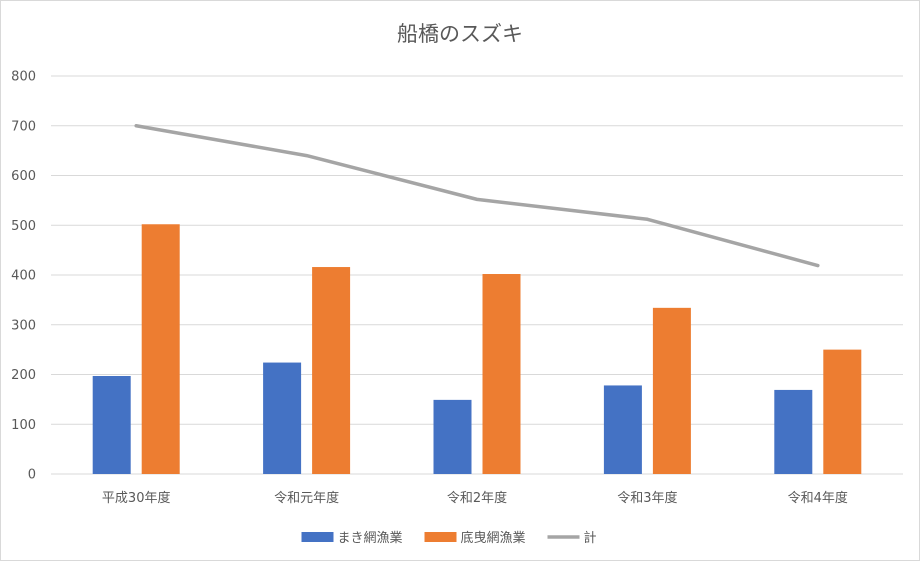 The width and height of the screenshot is (920, 561). I want to click on x-category-label: 平成30年度, so click(136, 498).